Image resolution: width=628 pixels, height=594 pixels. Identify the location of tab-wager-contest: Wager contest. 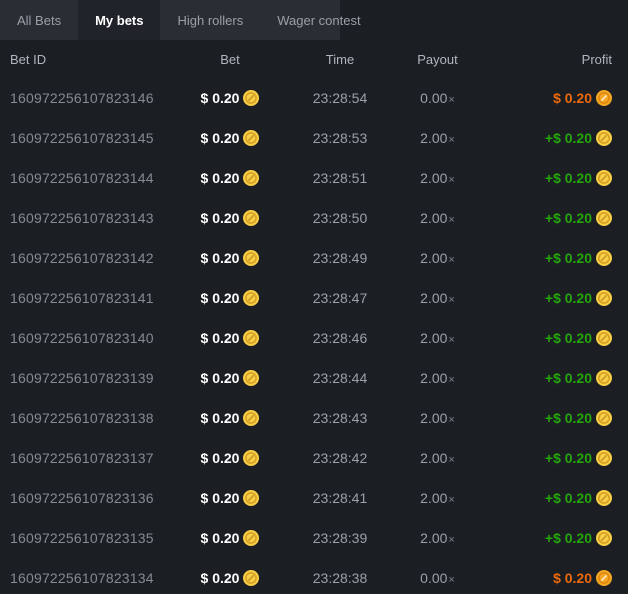
(319, 20).